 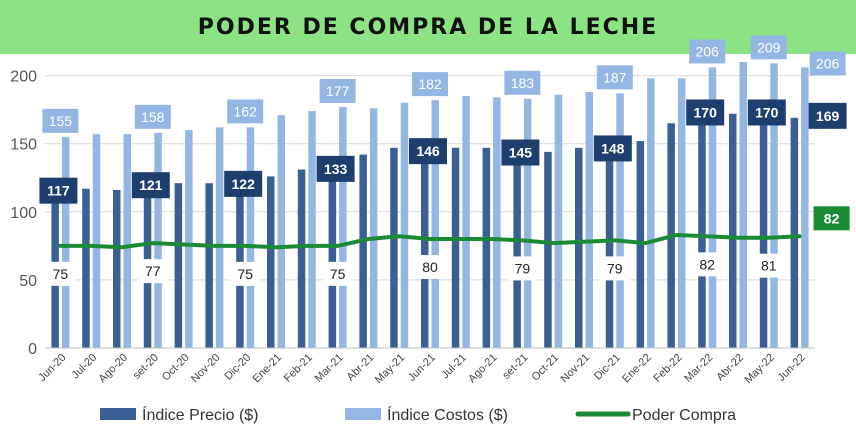 I want to click on label-poder: 79, so click(x=522, y=268).